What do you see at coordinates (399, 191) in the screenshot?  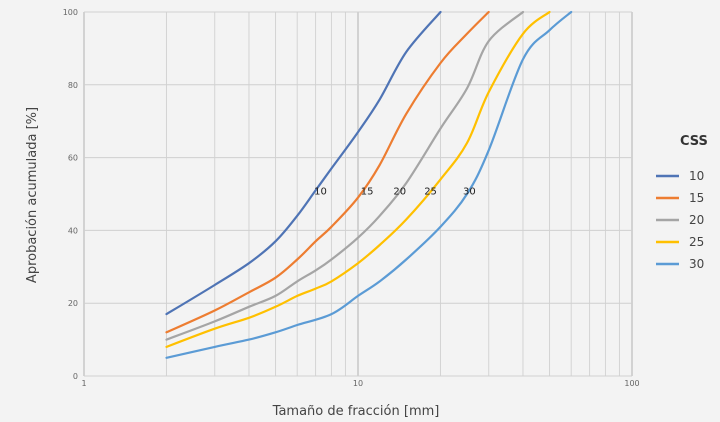 I see `curve-label-20: 20` at bounding box center [399, 191].